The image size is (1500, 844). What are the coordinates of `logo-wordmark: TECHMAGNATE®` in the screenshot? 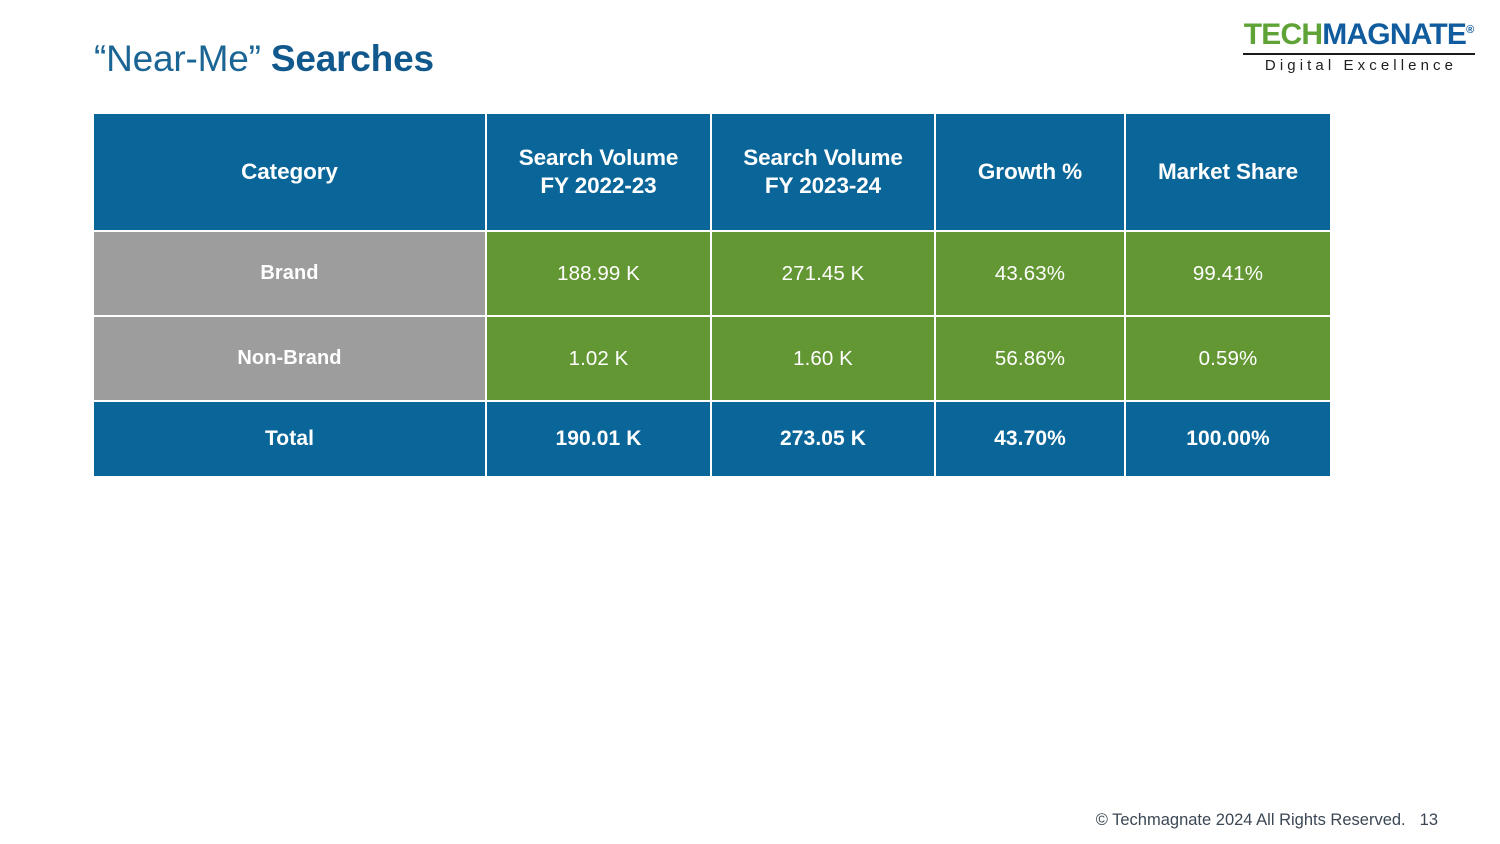 It's located at (1359, 32).